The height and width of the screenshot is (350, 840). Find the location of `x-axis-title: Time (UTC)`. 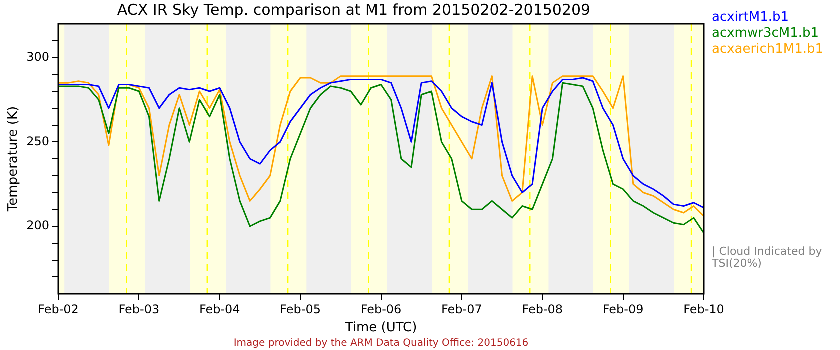

x-axis-title: Time (UTC) is located at coordinates (381, 328).